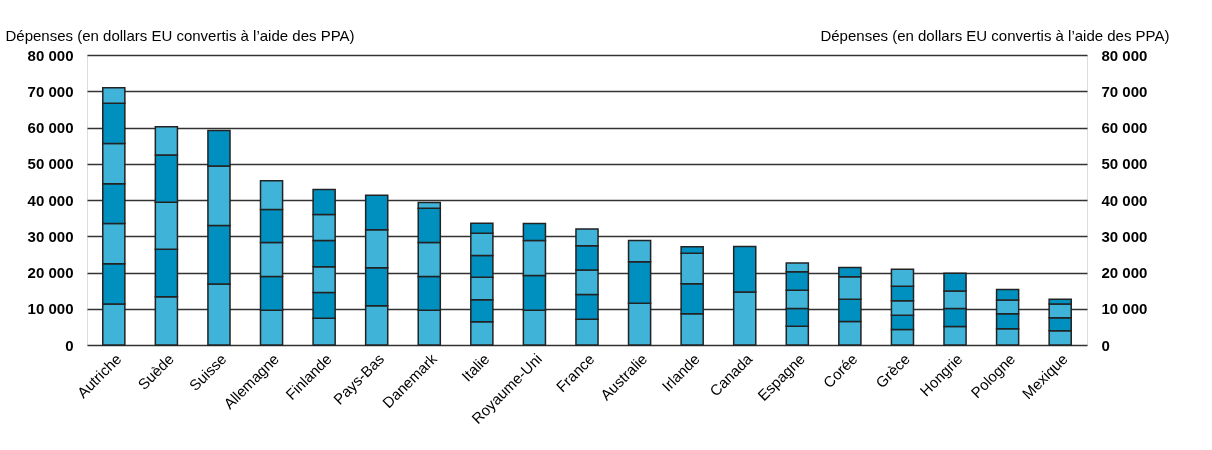 The image size is (1212, 450). Describe the element at coordinates (50, 164) in the screenshot. I see `y-tick-label: 50 000` at that location.